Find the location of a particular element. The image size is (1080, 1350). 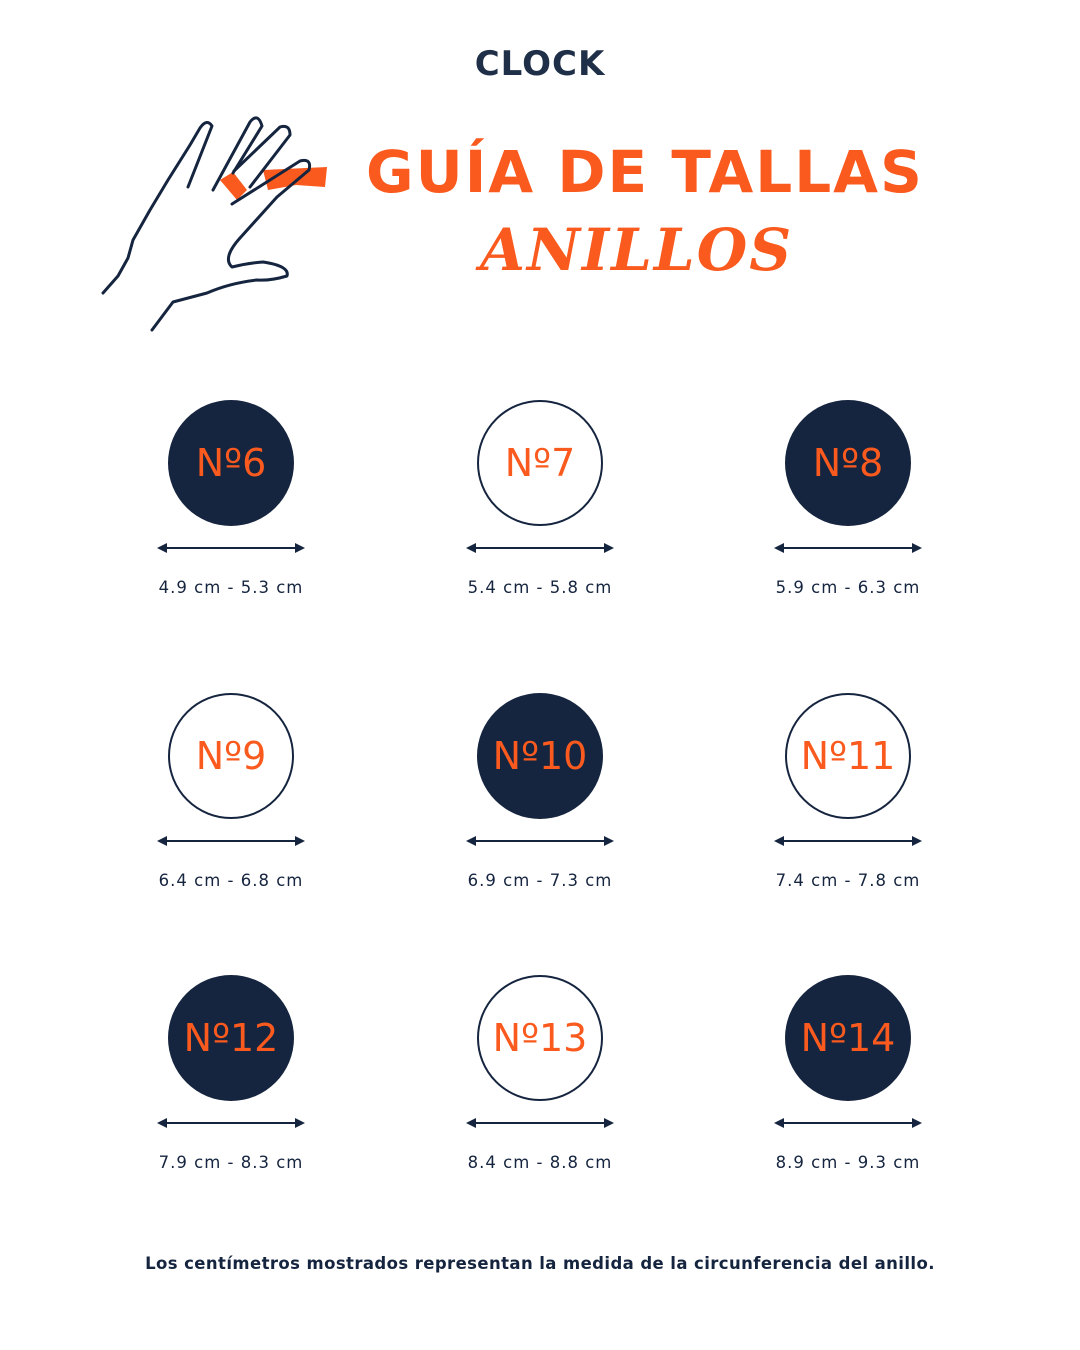

ring-size-label: Nº10 is located at coordinates (540, 756).